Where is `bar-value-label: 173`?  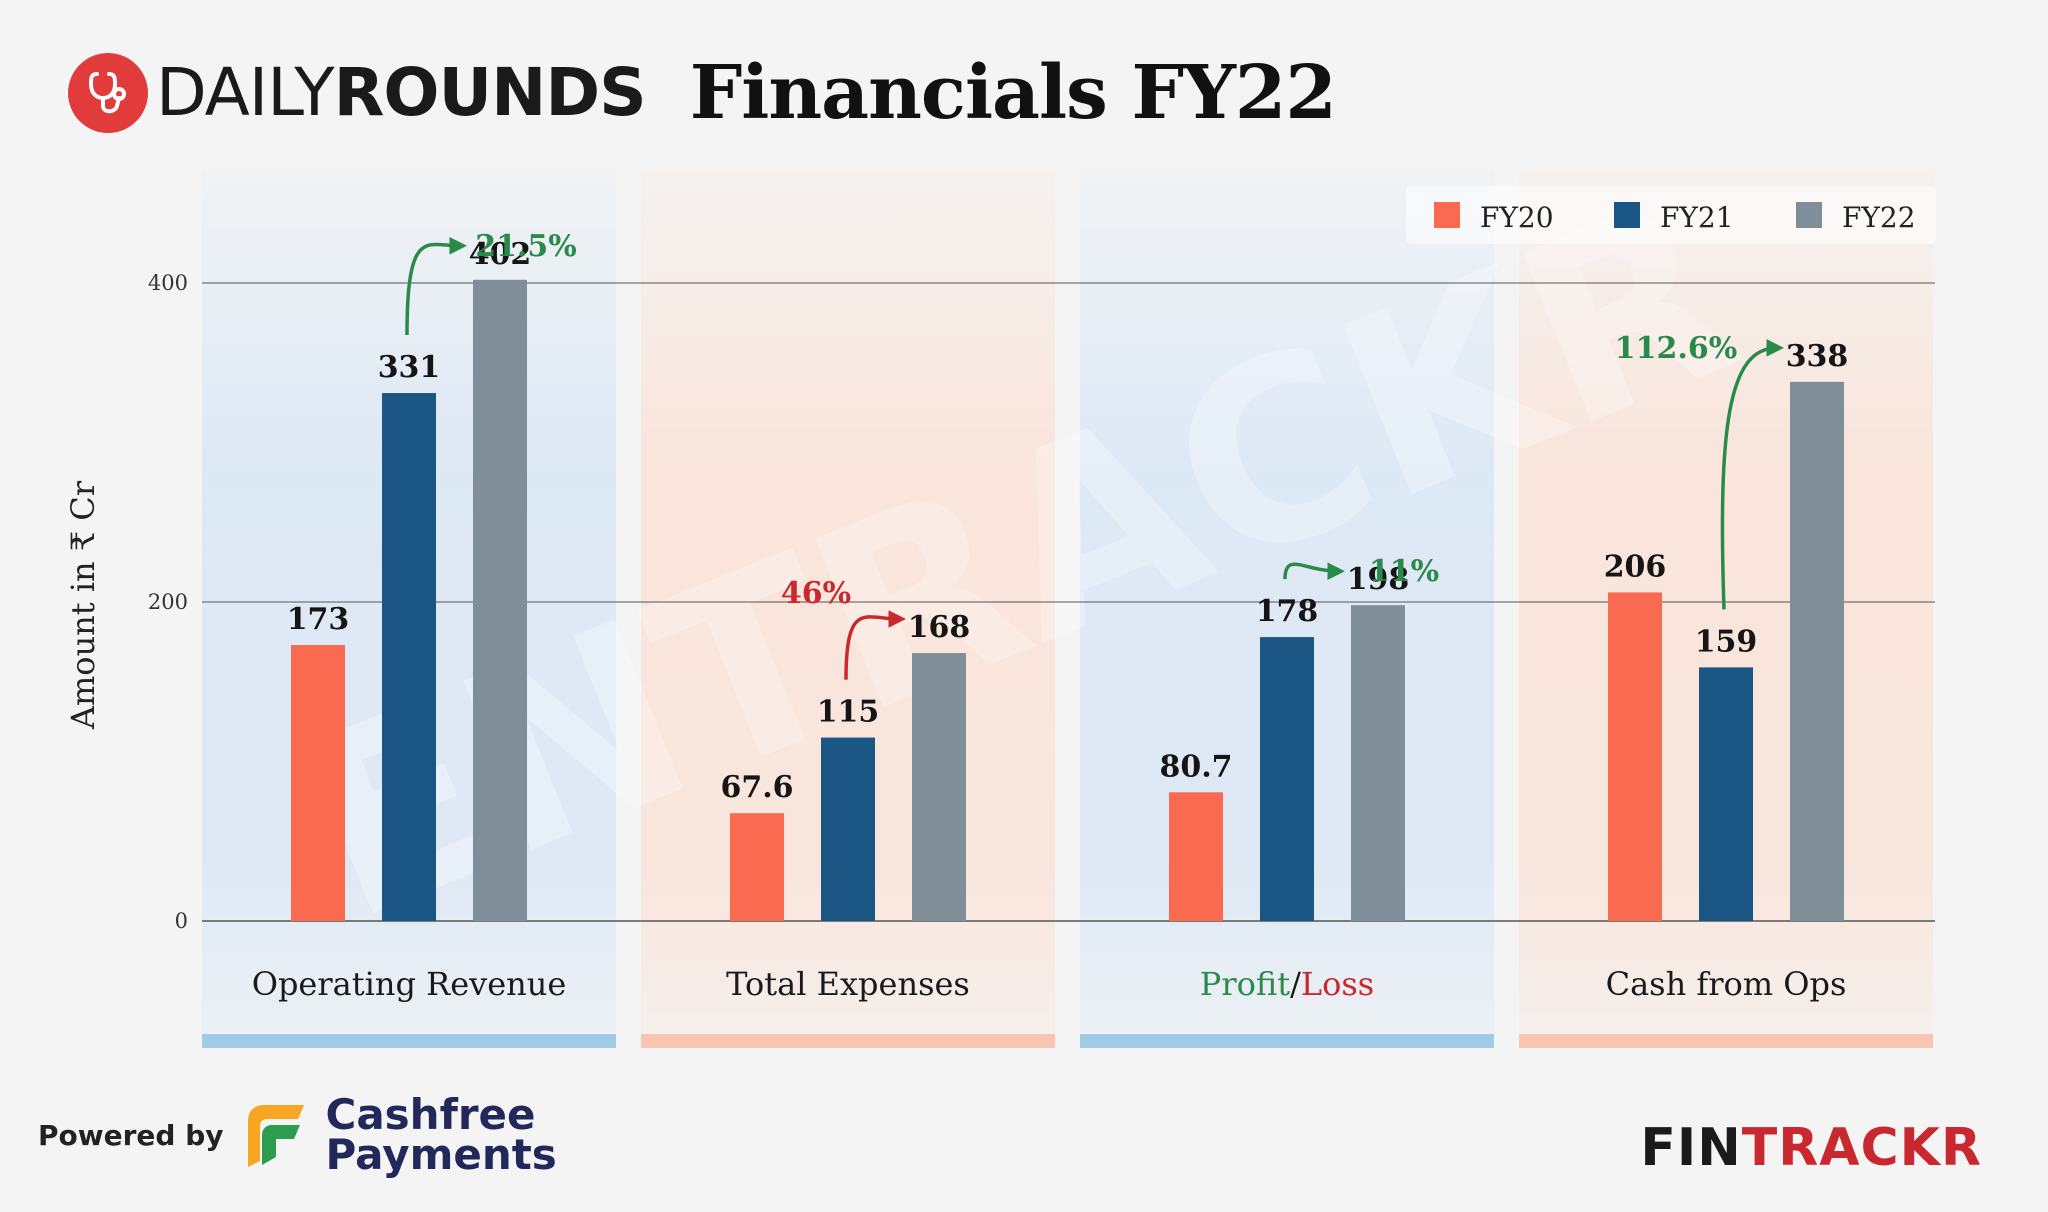
bar-value-label: 173 is located at coordinates (318, 619).